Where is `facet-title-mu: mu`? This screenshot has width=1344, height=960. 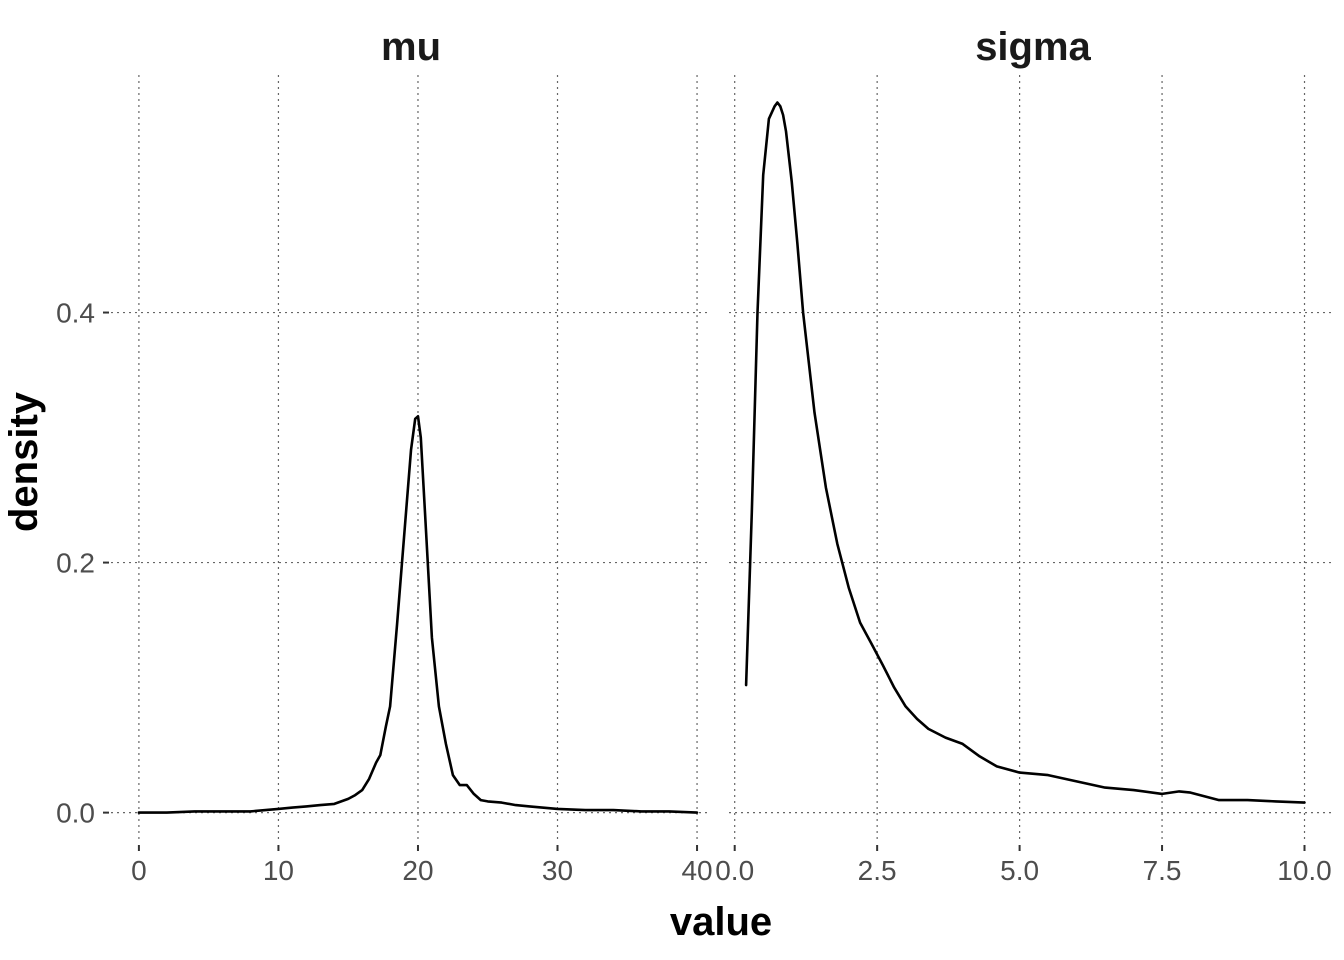
facet-title-mu: mu is located at coordinates (411, 47).